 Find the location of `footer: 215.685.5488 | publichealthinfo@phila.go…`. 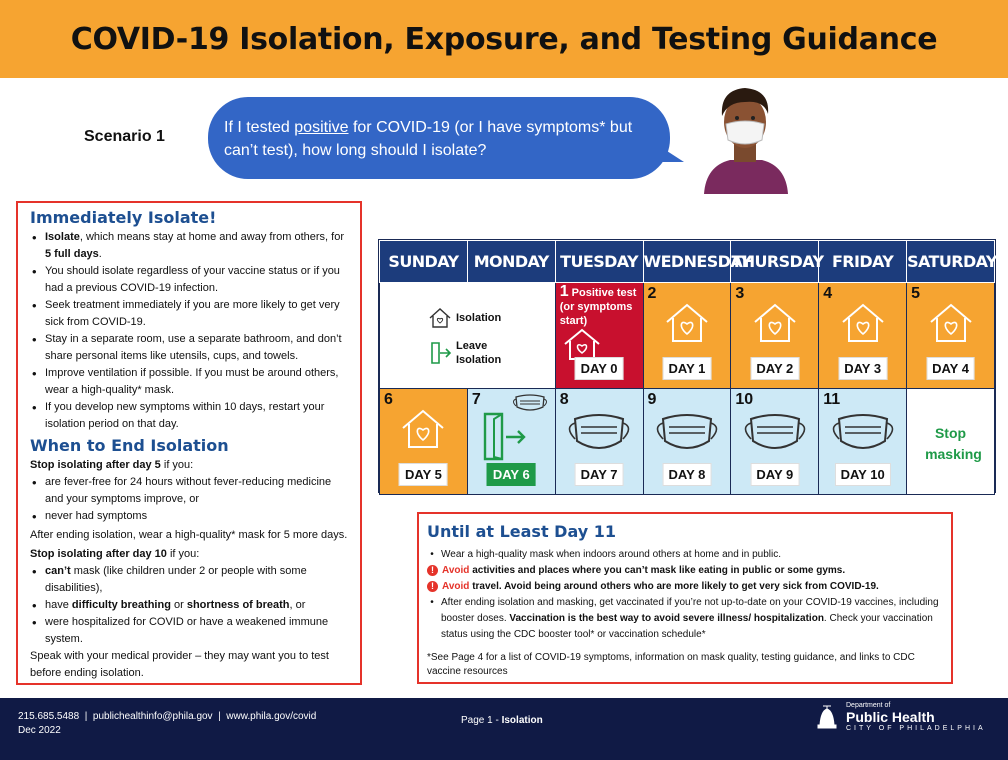

footer: 215.685.5488 | publichealthinfo@phila.go… is located at coordinates (504, 729).